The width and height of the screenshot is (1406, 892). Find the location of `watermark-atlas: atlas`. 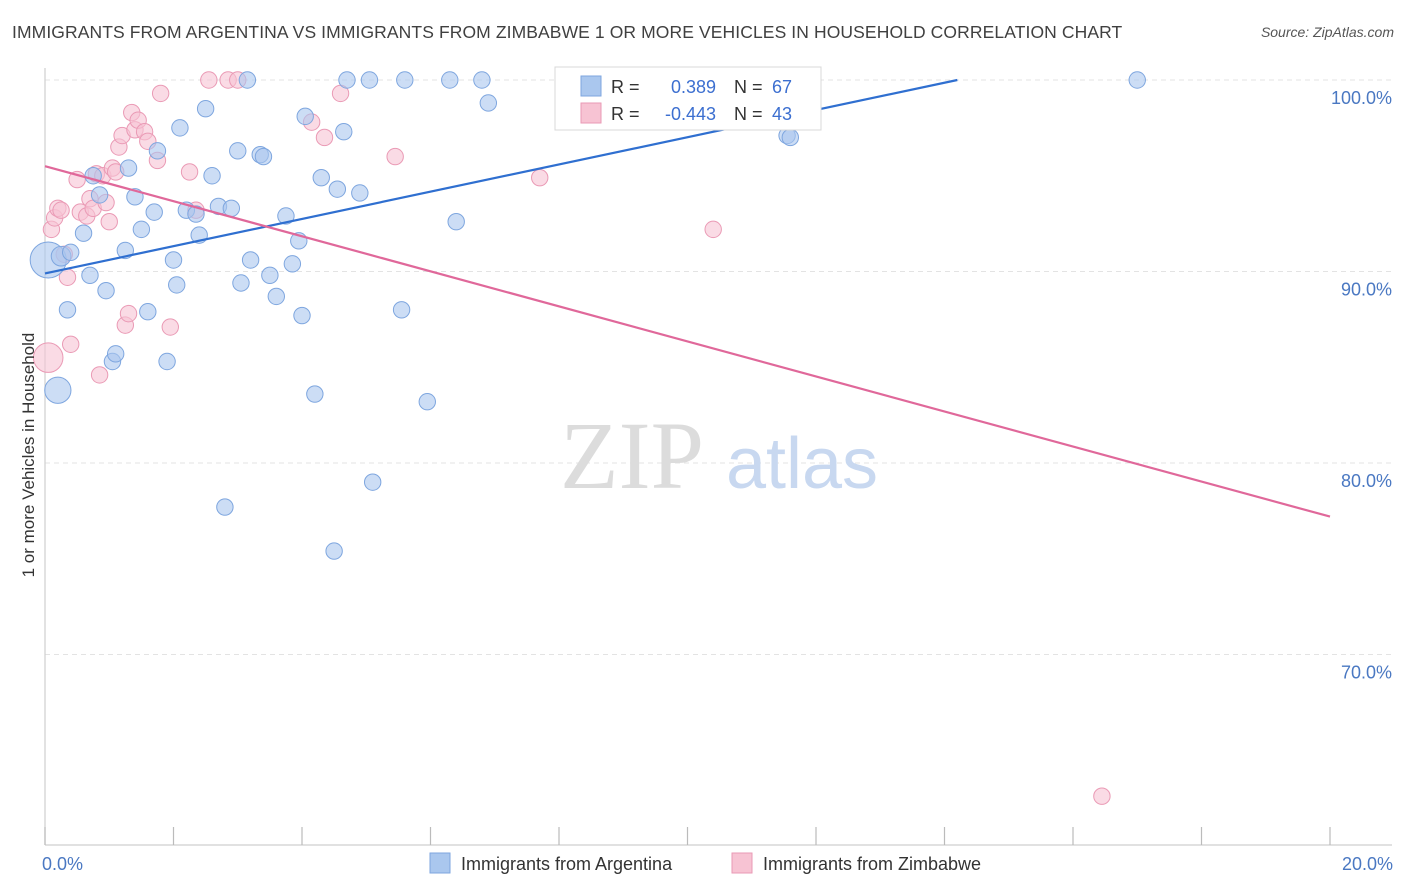

watermark-atlas: atlas is located at coordinates (802, 464).